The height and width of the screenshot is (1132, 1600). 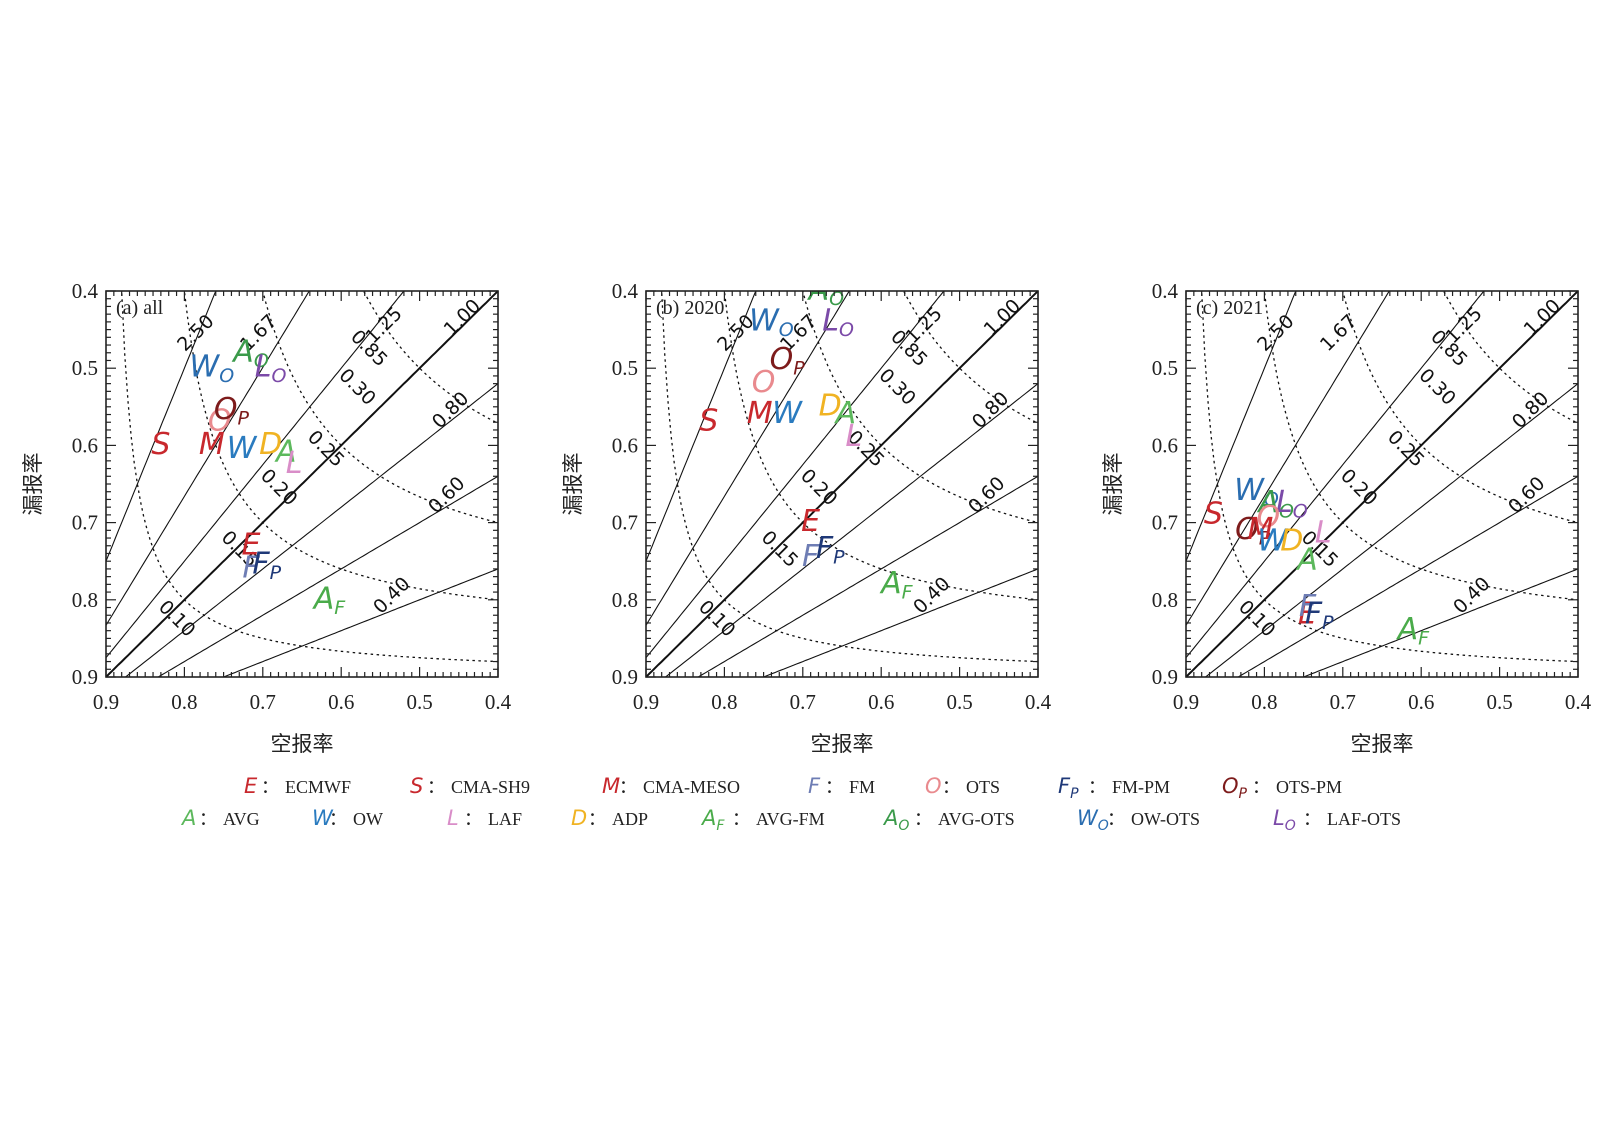 What do you see at coordinates (779, 548) in the screenshot?
I see `ts-curve-label: 0.15` at bounding box center [779, 548].